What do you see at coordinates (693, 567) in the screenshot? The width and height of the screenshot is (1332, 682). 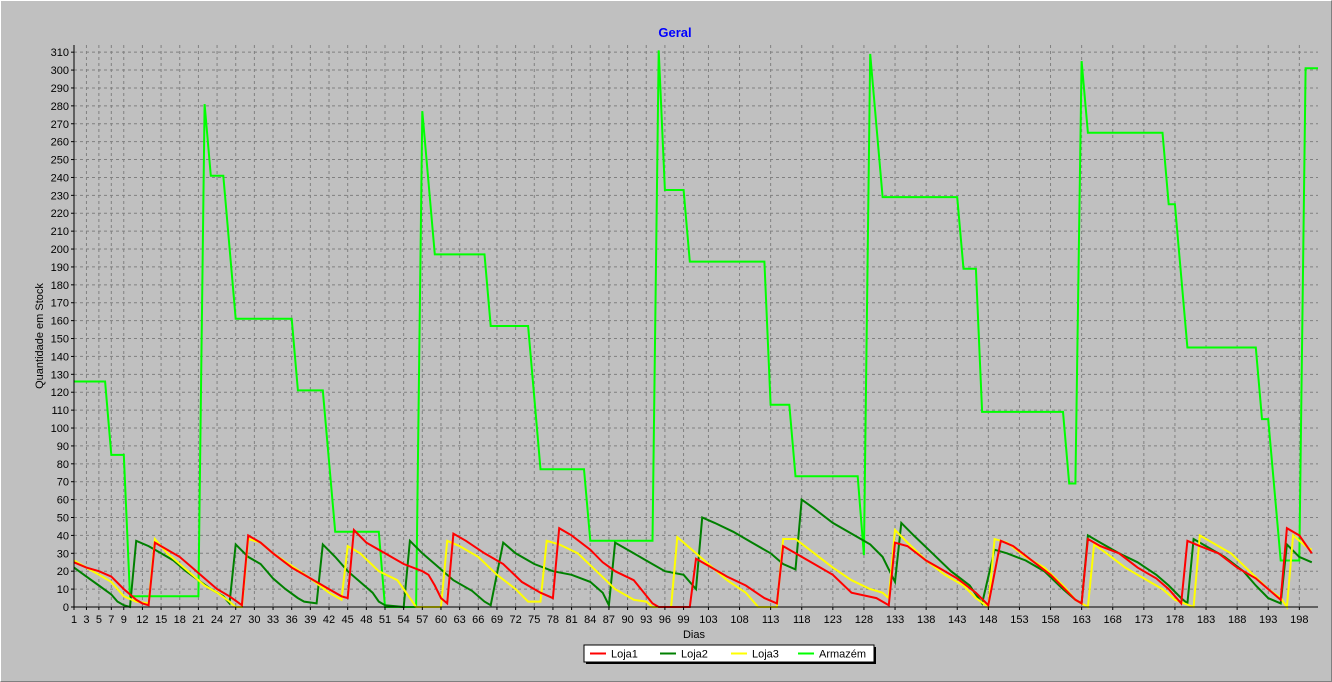 I see `series-line-loja1` at bounding box center [693, 567].